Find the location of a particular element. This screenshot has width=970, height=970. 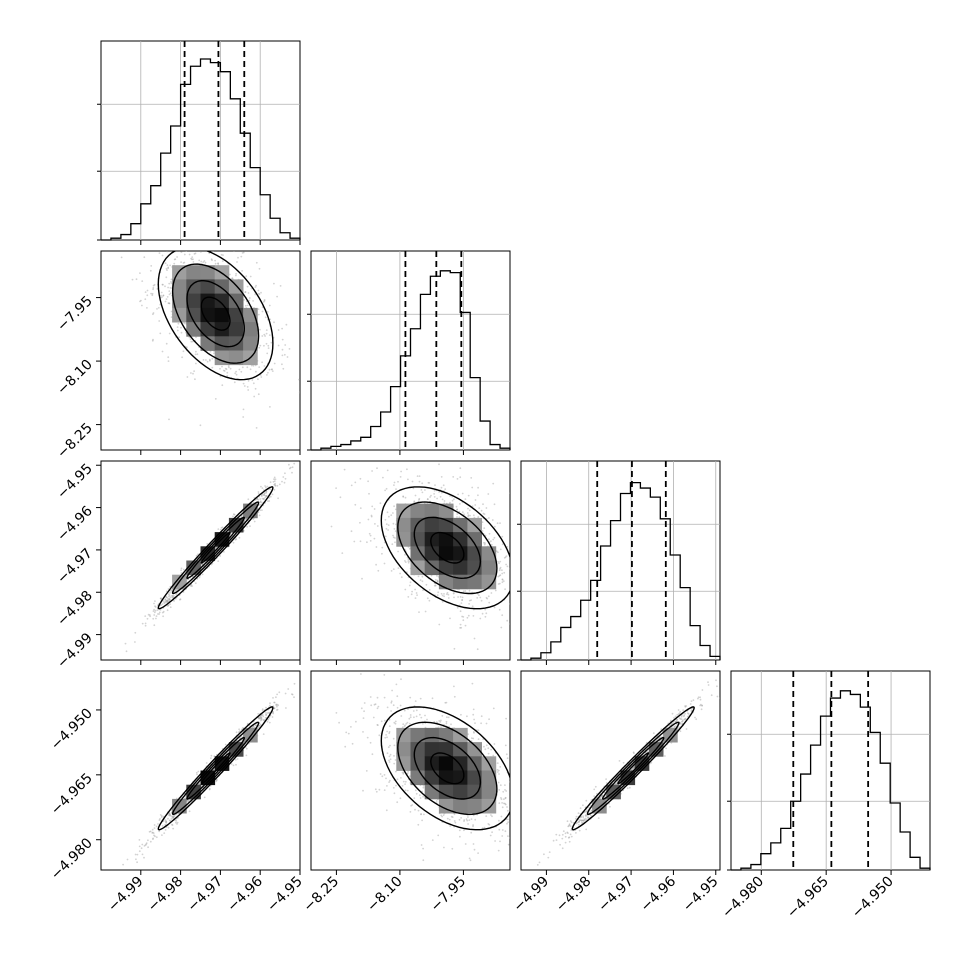

axes-frame is located at coordinates (200, 770).